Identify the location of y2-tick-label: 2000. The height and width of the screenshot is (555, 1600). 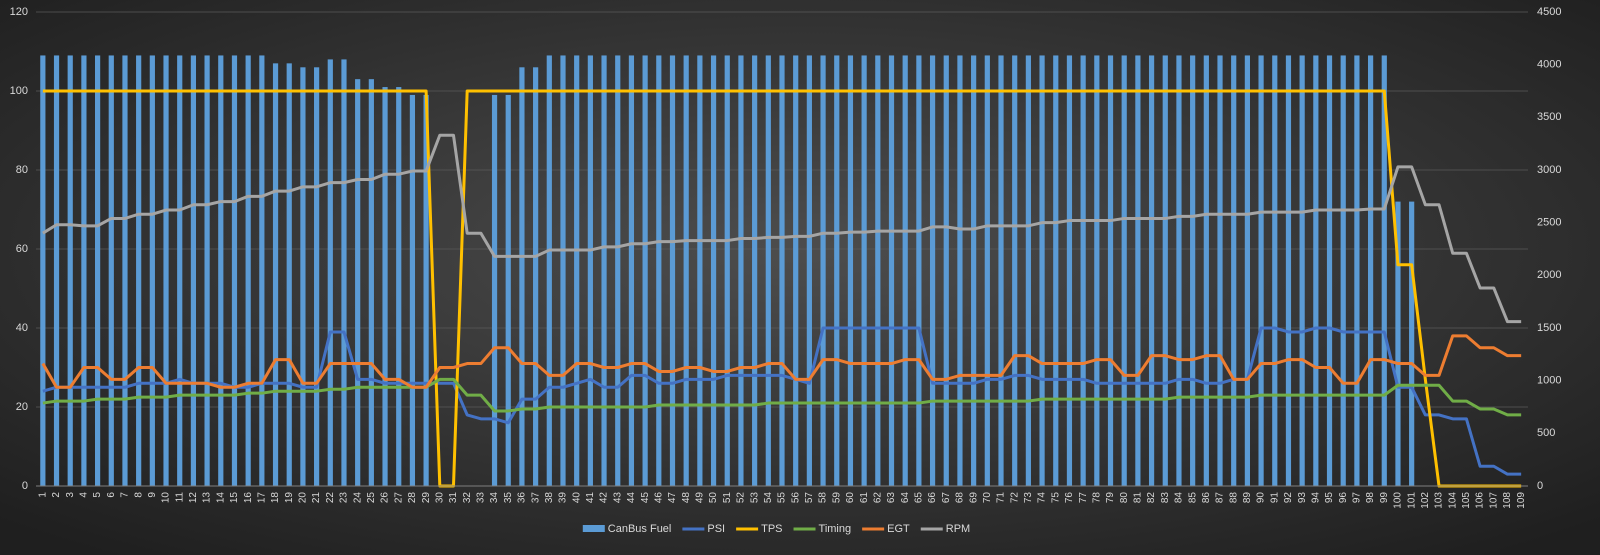
(1549, 275).